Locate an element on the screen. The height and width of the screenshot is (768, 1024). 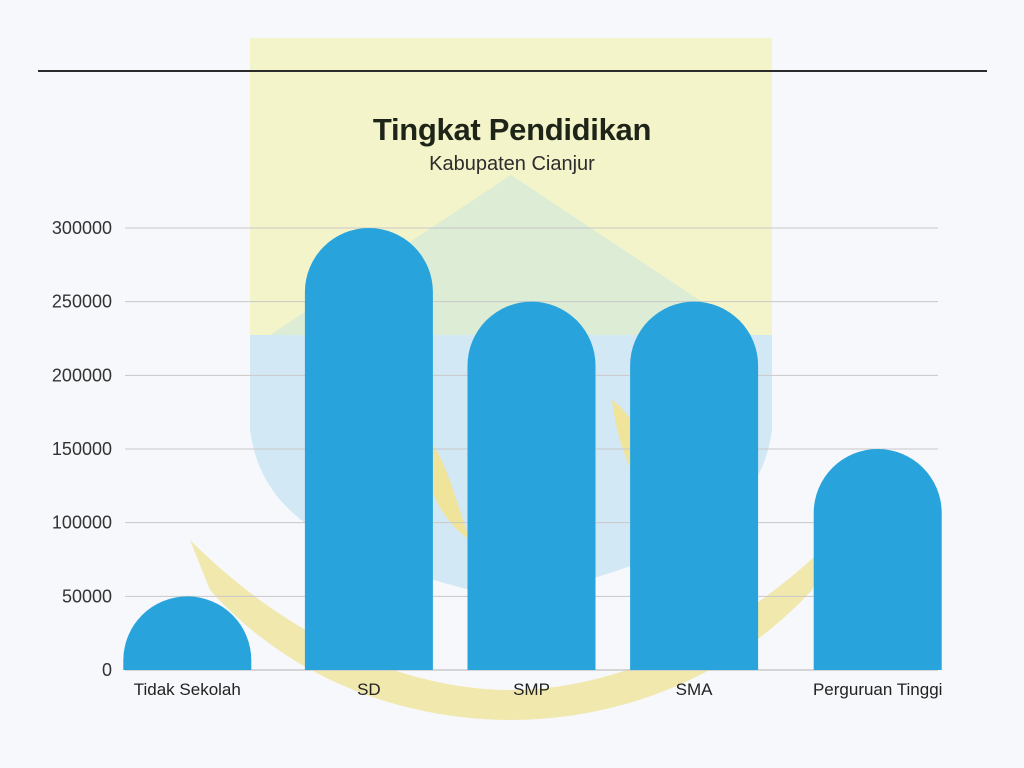
x-axis-labels: Tidak Sekolah SD SMP SMA Perguruan Tinggi is located at coordinates (538, 689).